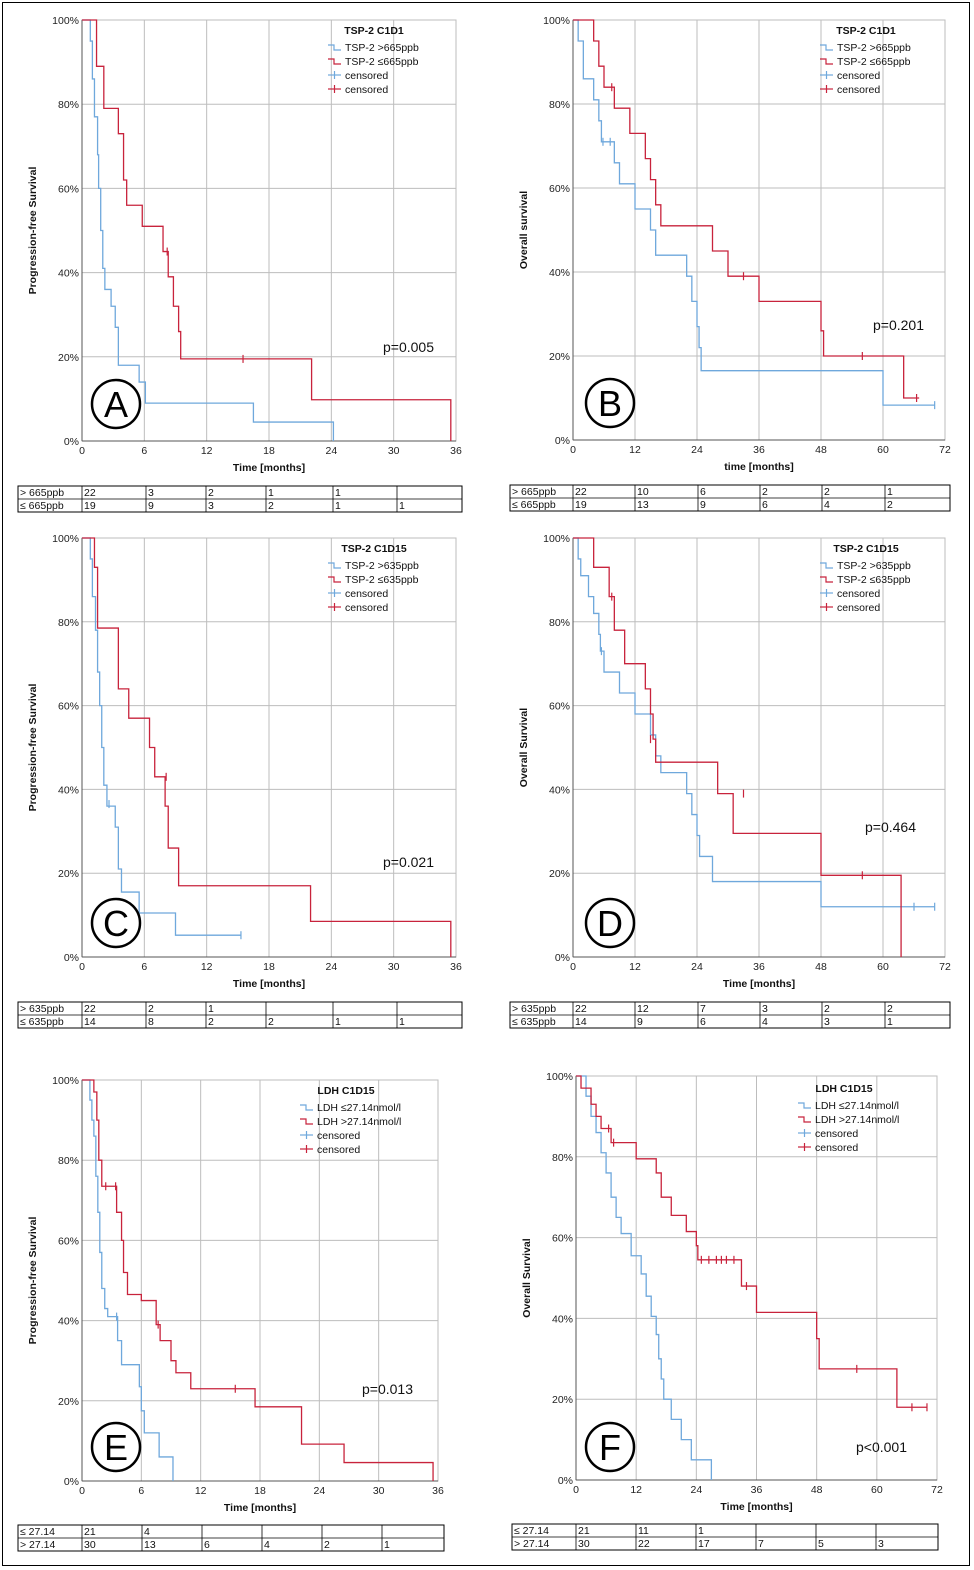  What do you see at coordinates (703, 505) in the screenshot?
I see `risk-cell: 9` at bounding box center [703, 505].